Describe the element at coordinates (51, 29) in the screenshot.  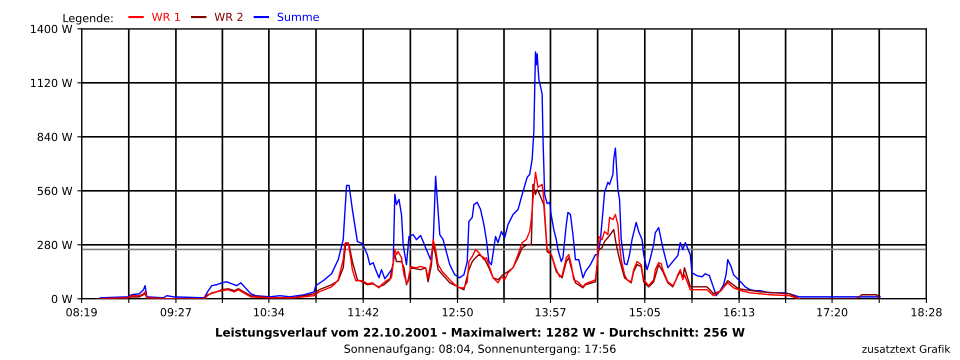
I see `y-tick-label: 1400 W` at that location.